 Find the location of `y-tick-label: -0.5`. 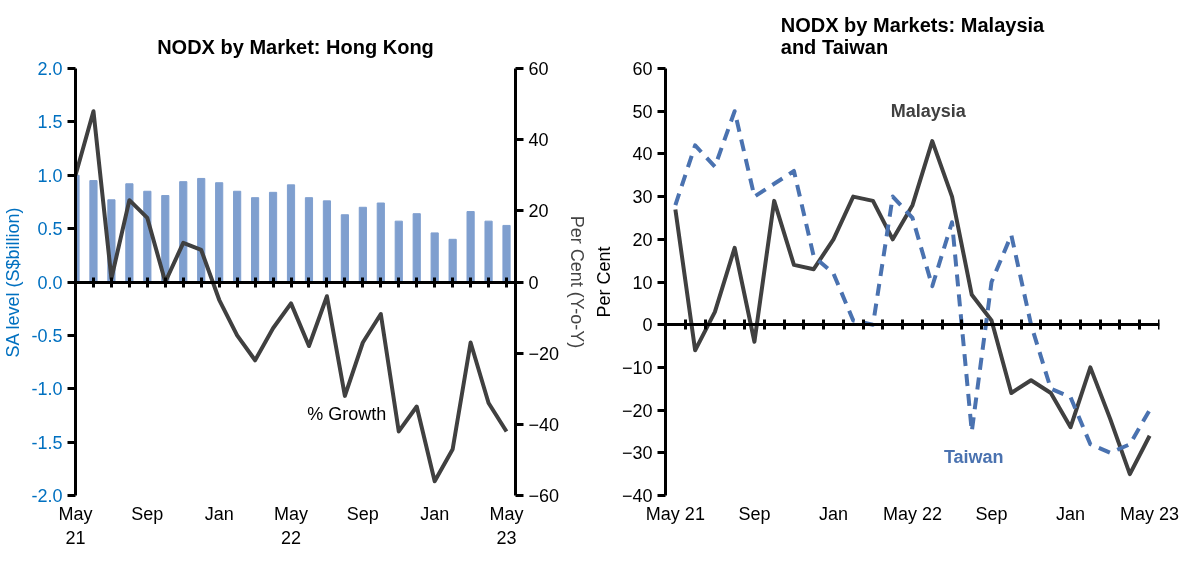

y-tick-label: -0.5 is located at coordinates (47, 335).